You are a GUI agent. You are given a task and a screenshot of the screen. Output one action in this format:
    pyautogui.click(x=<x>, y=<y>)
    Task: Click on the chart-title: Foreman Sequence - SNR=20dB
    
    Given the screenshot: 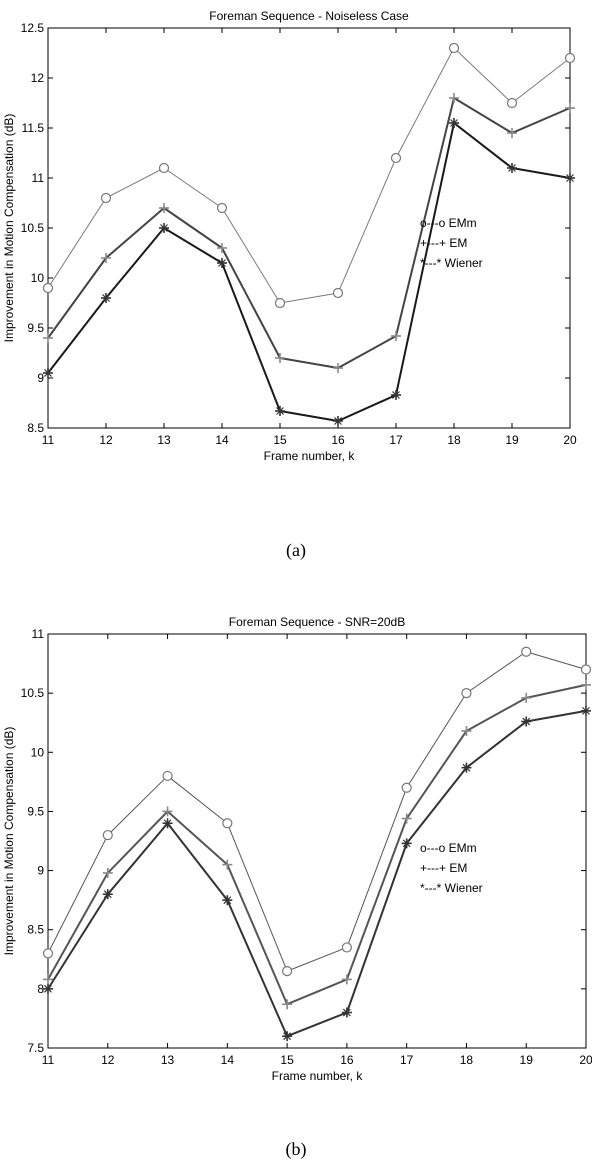 What is the action you would take?
    pyautogui.click(x=317, y=622)
    